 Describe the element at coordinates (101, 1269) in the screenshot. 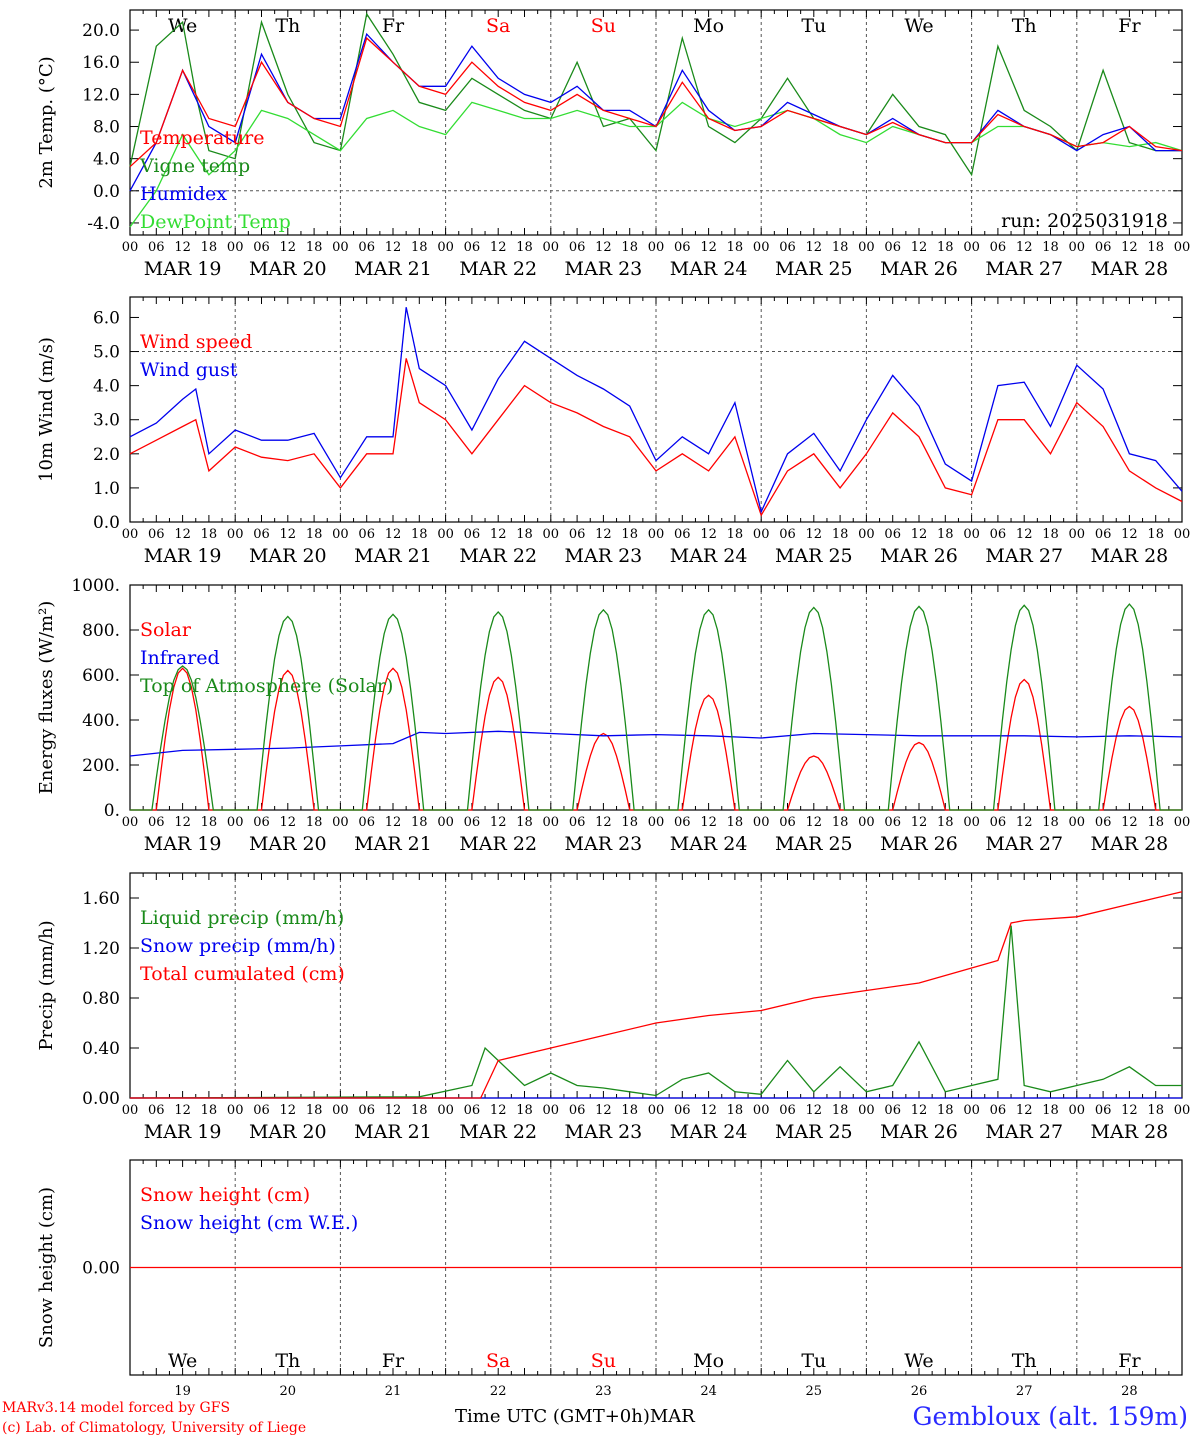

I see `y-tick-label: 0.00` at that location.